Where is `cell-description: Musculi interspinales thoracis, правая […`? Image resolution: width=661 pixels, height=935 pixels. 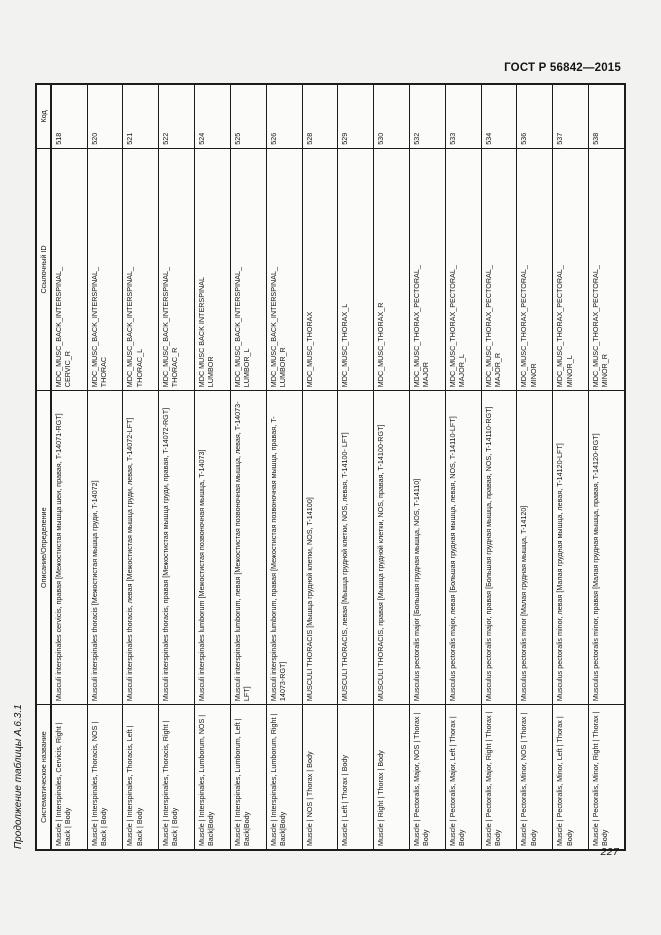
cell-description: Musculi interspinales thoracis, правая [… is located at coordinates (176, 547).